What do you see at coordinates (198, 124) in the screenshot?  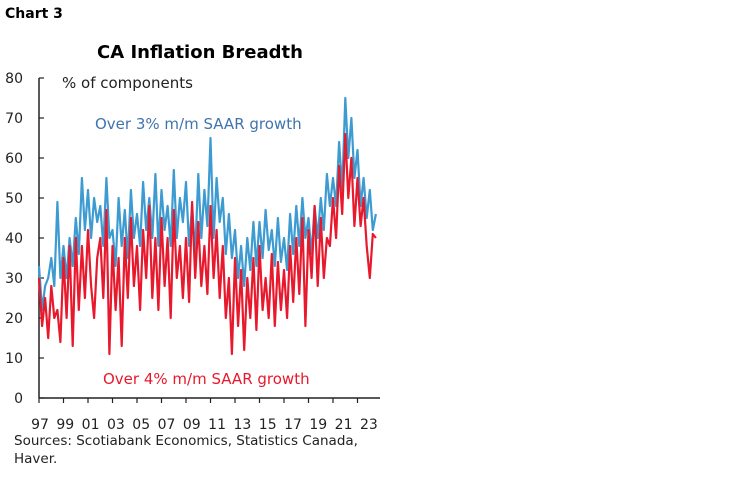 I see `series-label-over-3: Over 3% m/m SAAR growth` at bounding box center [198, 124].